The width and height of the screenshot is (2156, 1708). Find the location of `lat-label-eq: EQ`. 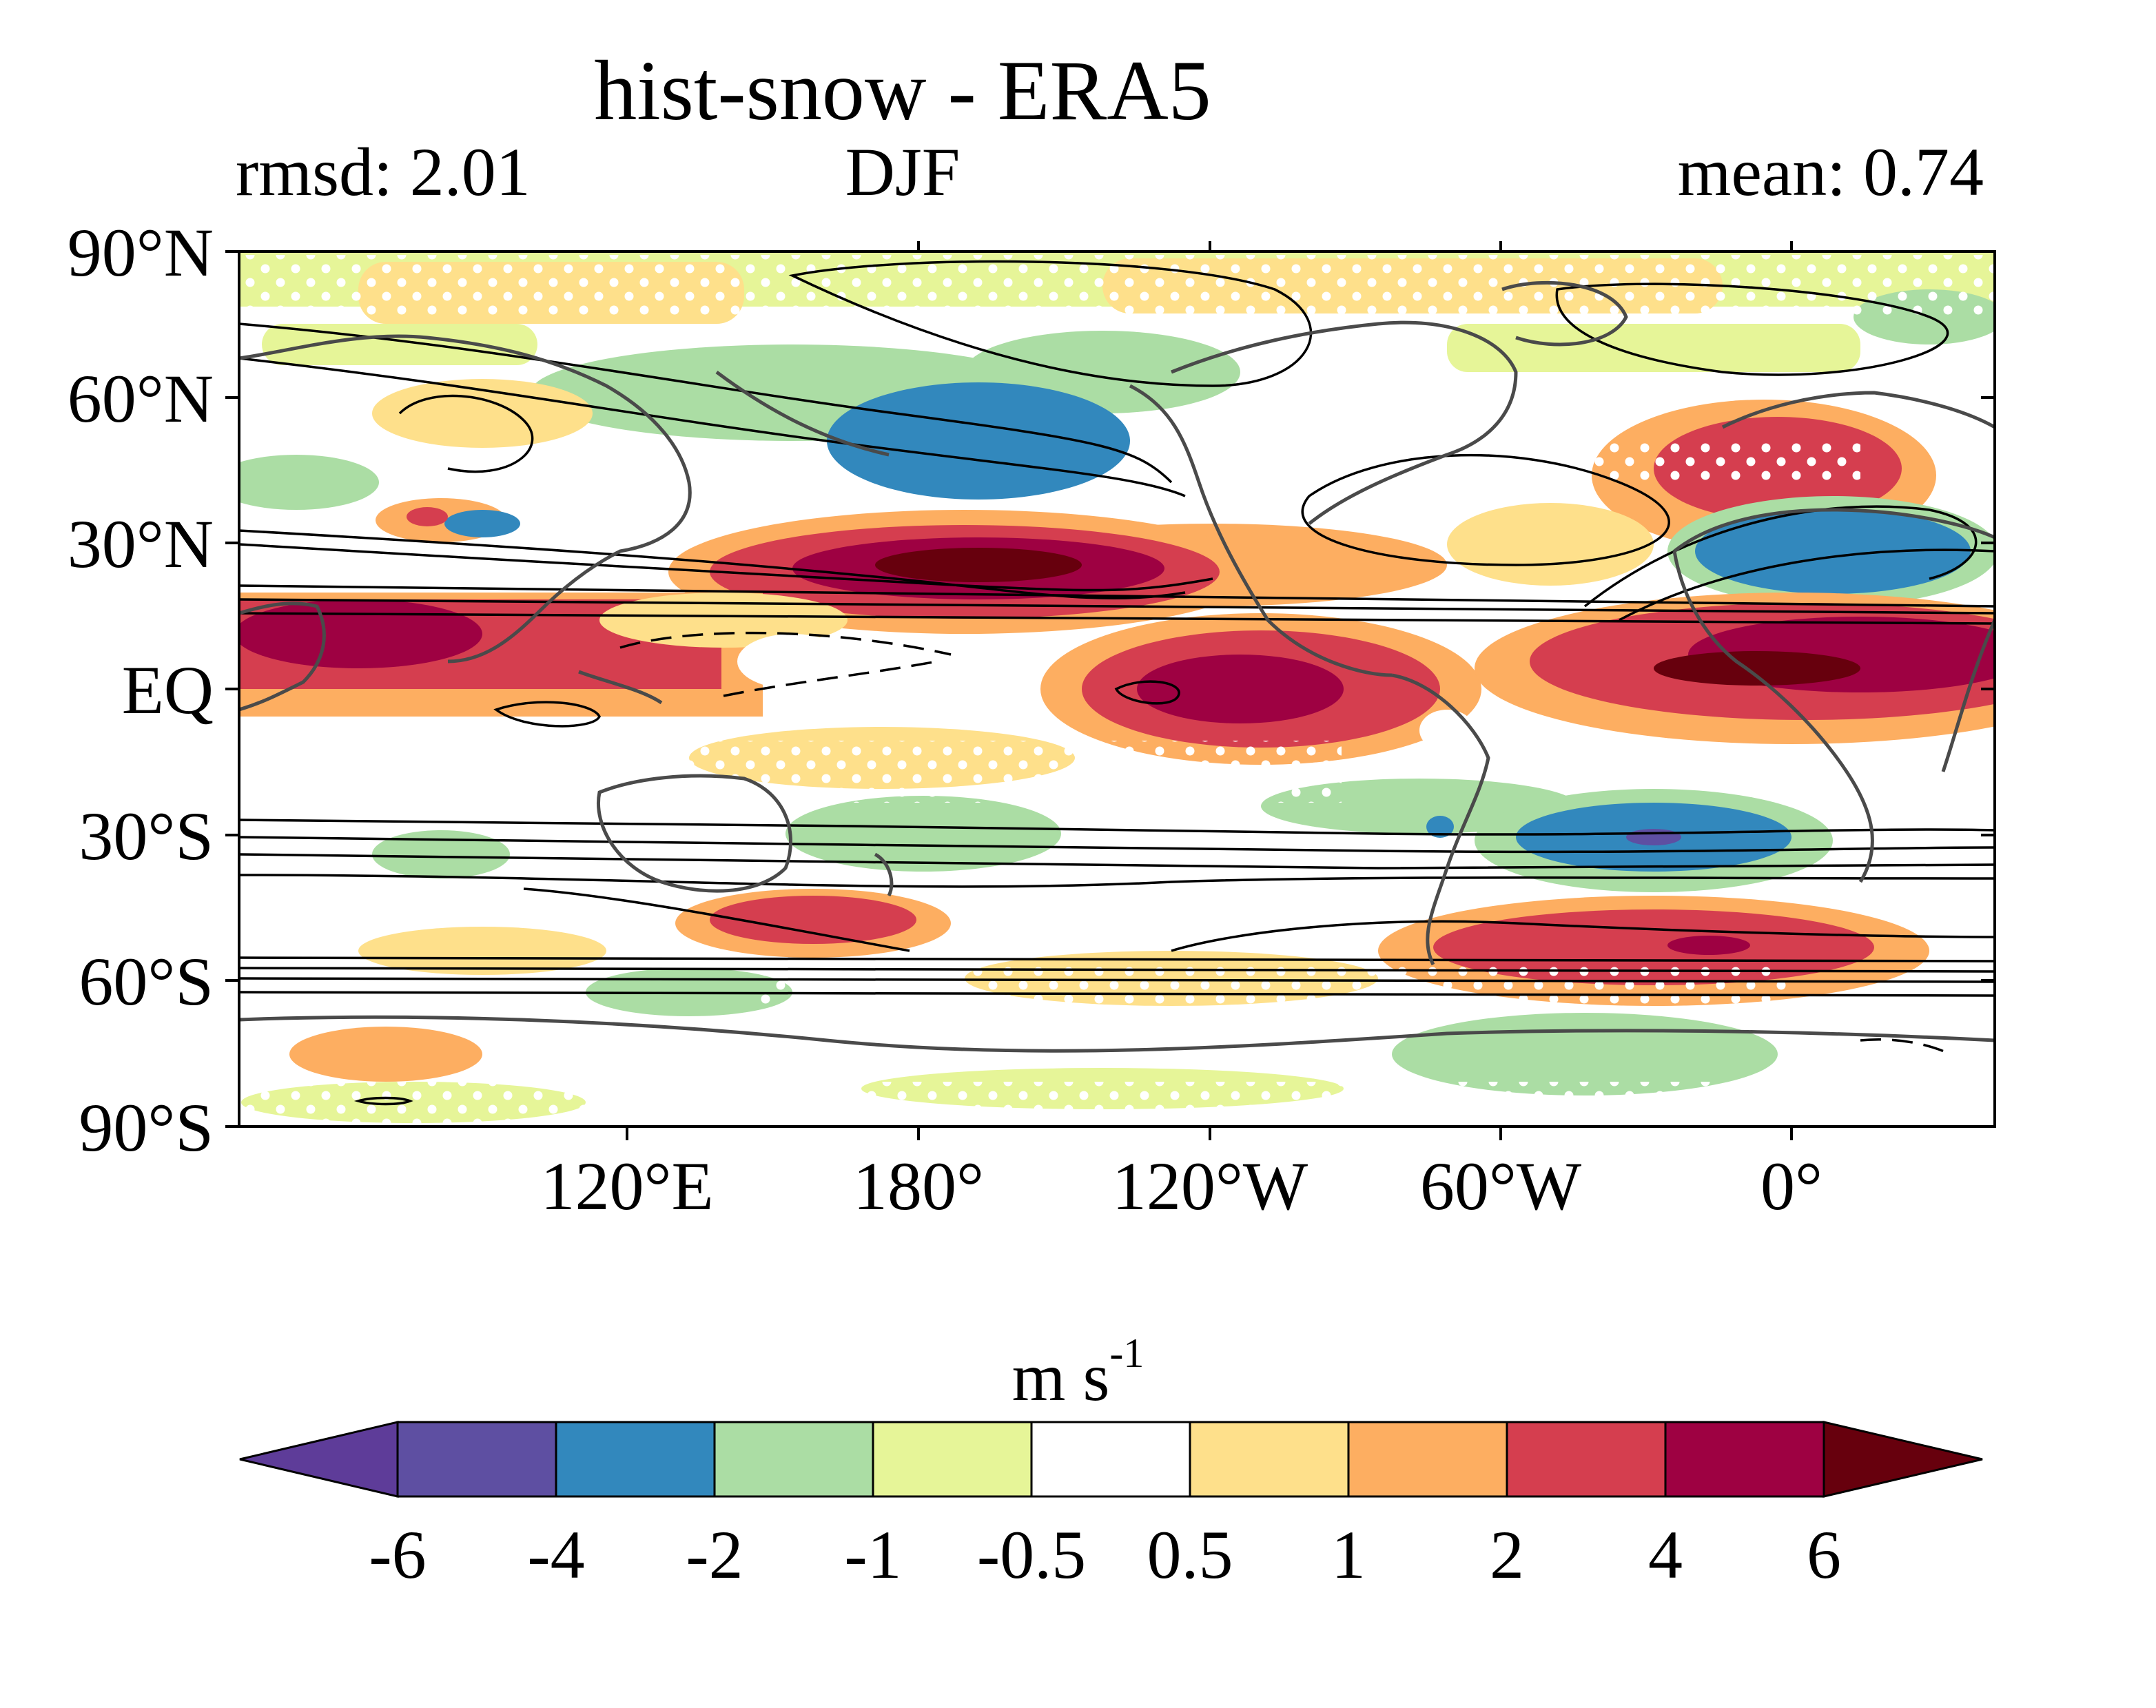

lat-label-eq: EQ is located at coordinates (168, 690).